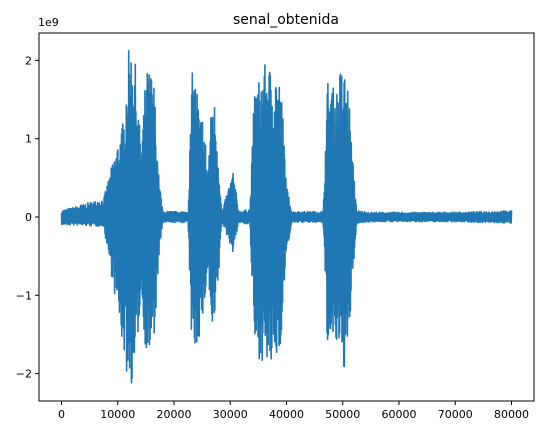 The width and height of the screenshot is (548, 436). Describe the element at coordinates (511, 414) in the screenshot. I see `x-tick-label: 80000` at that location.